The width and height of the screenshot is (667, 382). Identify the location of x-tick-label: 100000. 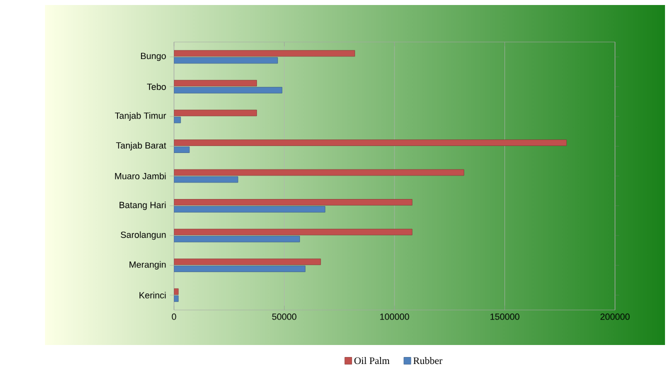
(395, 317).